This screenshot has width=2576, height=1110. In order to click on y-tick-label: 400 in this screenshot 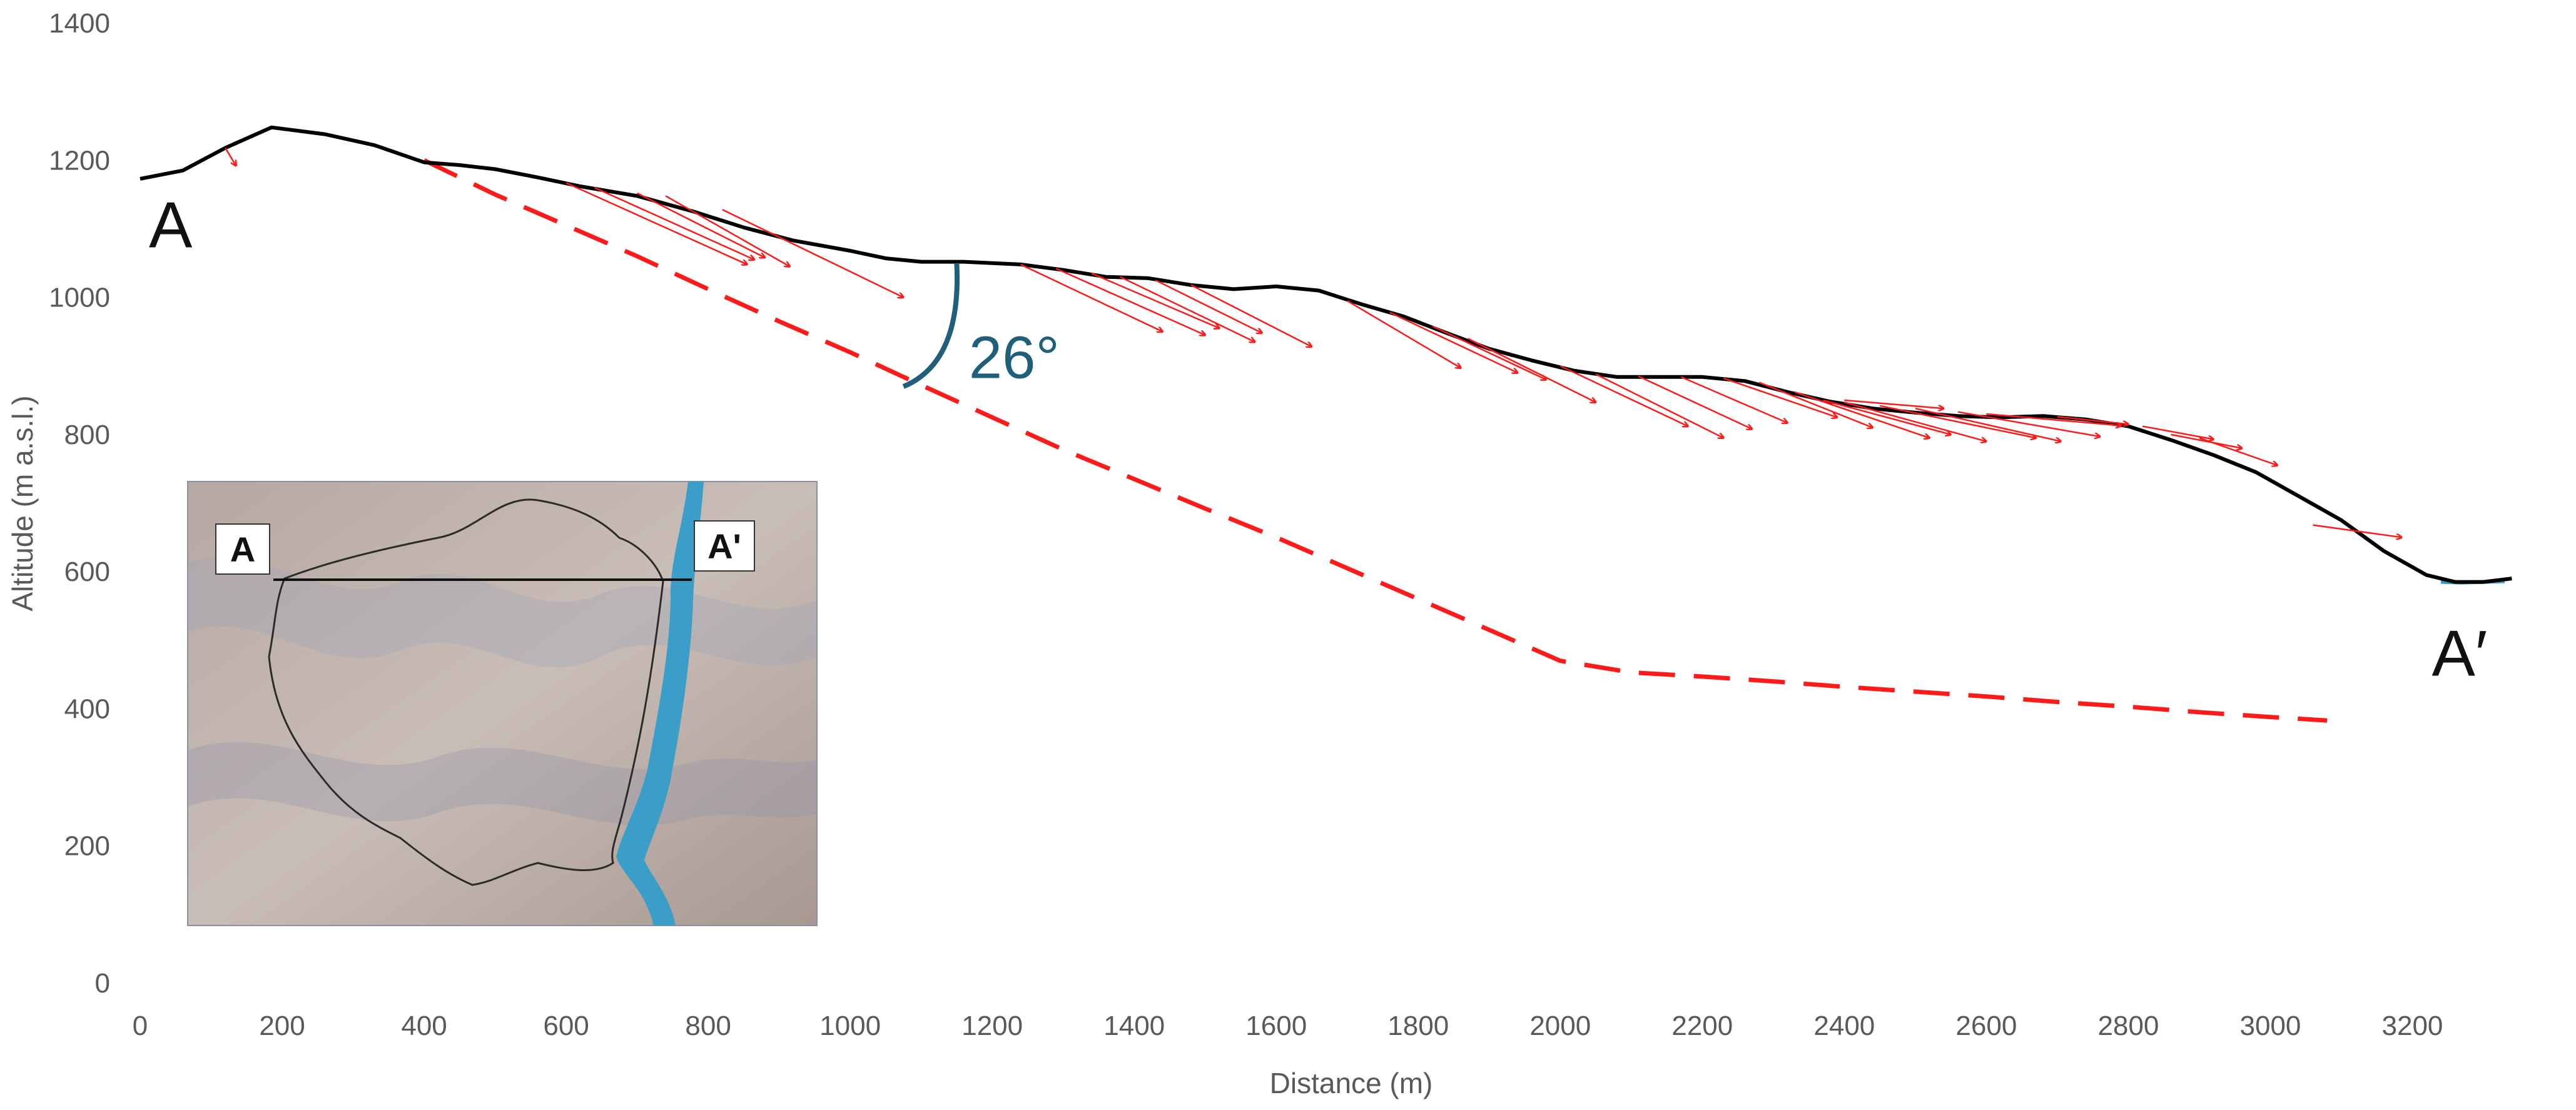, I will do `click(87, 709)`.